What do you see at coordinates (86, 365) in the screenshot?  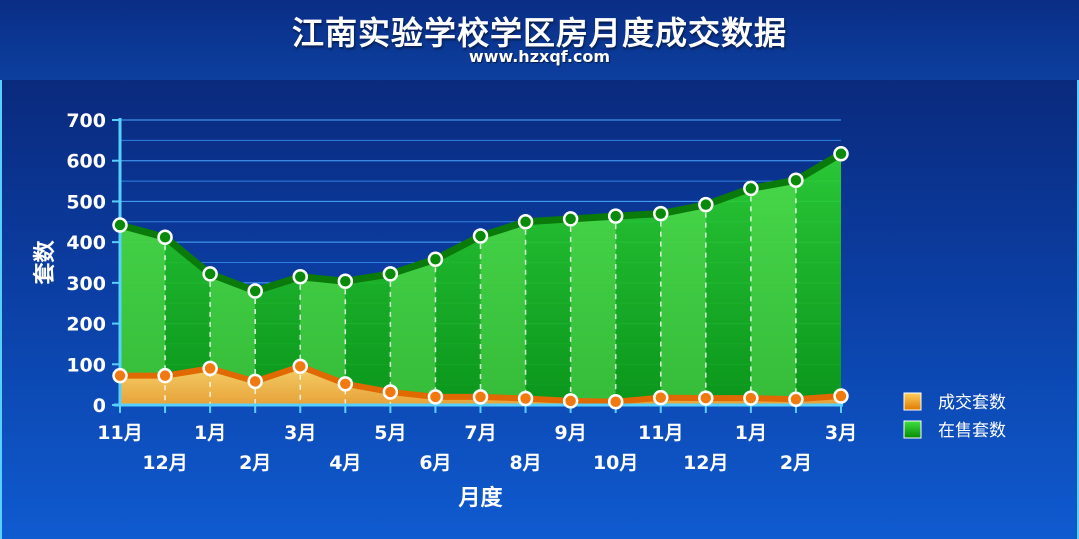 I see `y-tick-label: 100` at bounding box center [86, 365].